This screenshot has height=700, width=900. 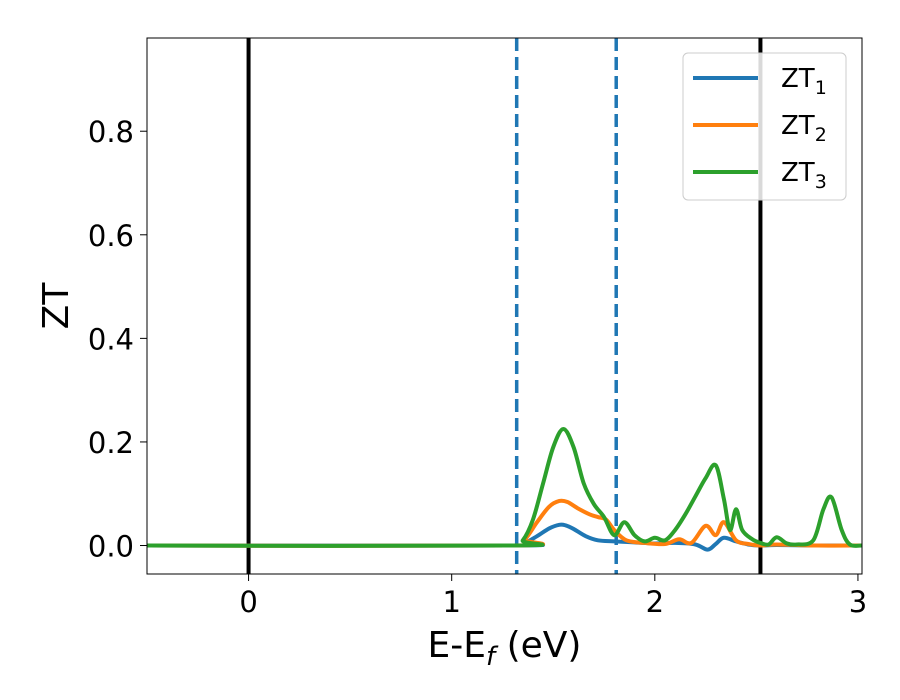 I want to click on x-axis-ticks: 0 1 2 3, so click(x=553, y=596).